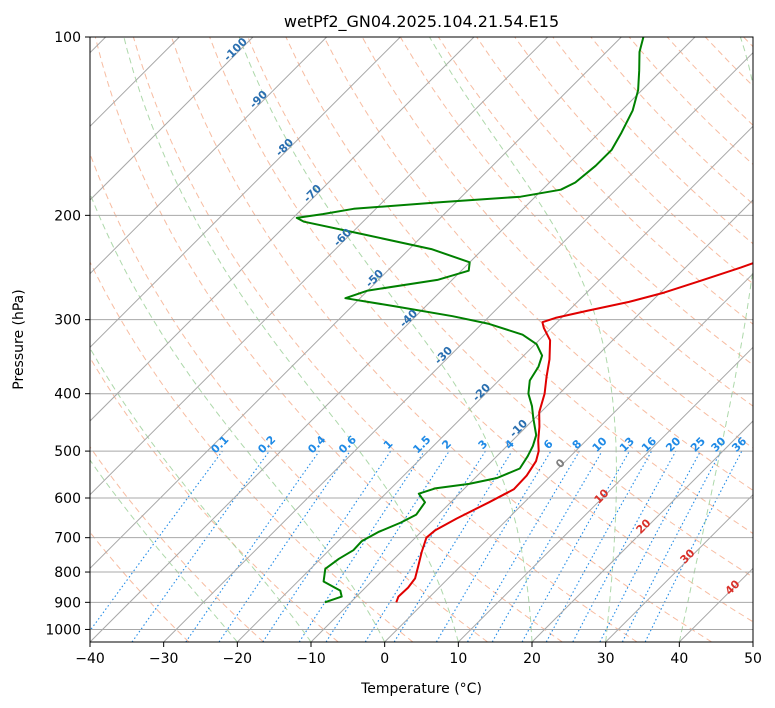 Image resolution: width=775 pixels, height=708 pixels. What do you see at coordinates (67, 38) in the screenshot?
I see `y-tick-label: 100` at bounding box center [67, 38].